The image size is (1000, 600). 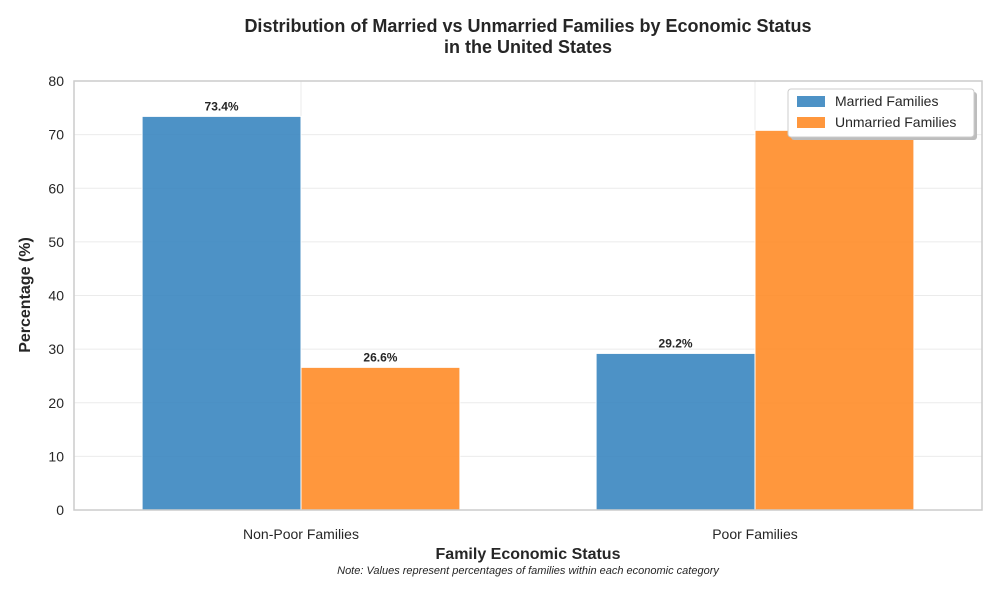 I want to click on legend: Married Families Unmarried Families, so click(x=882, y=114).